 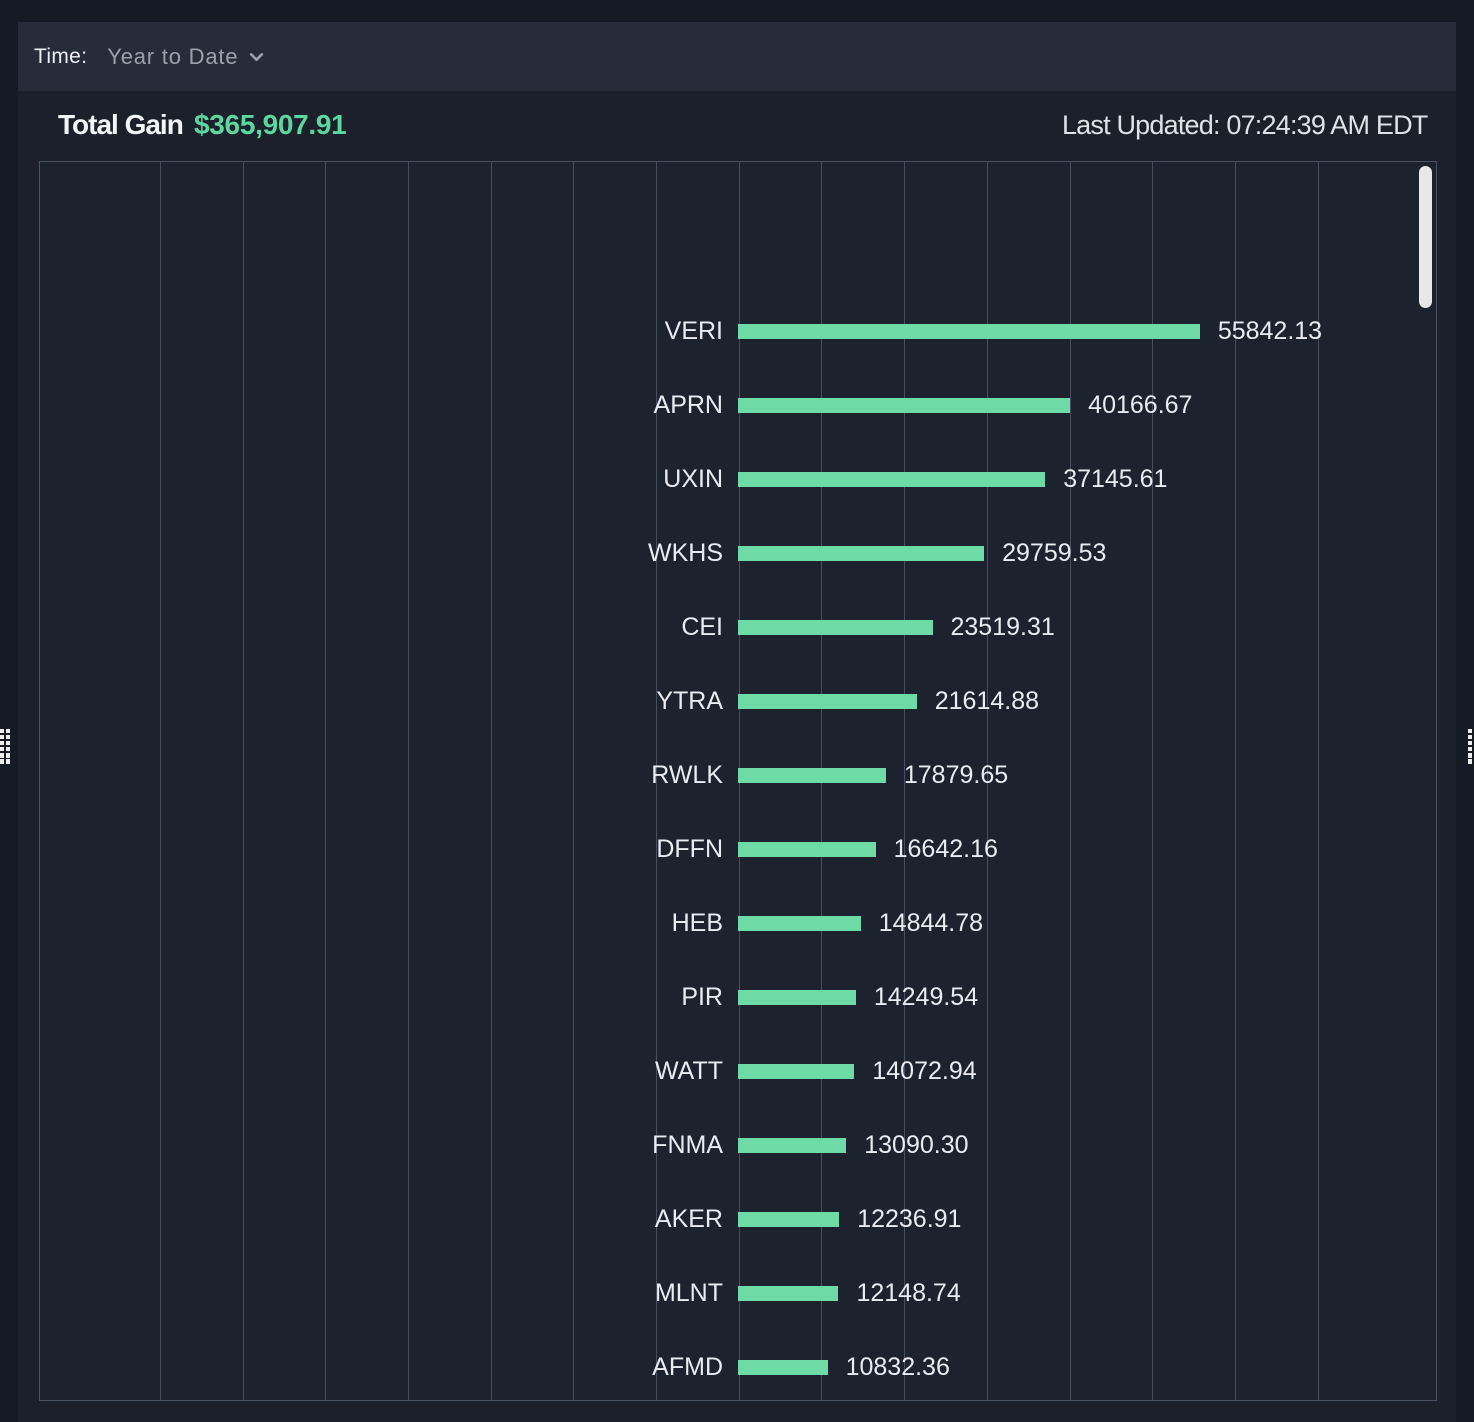 I want to click on bar-row: RWLK 17879.65, so click(x=738, y=774).